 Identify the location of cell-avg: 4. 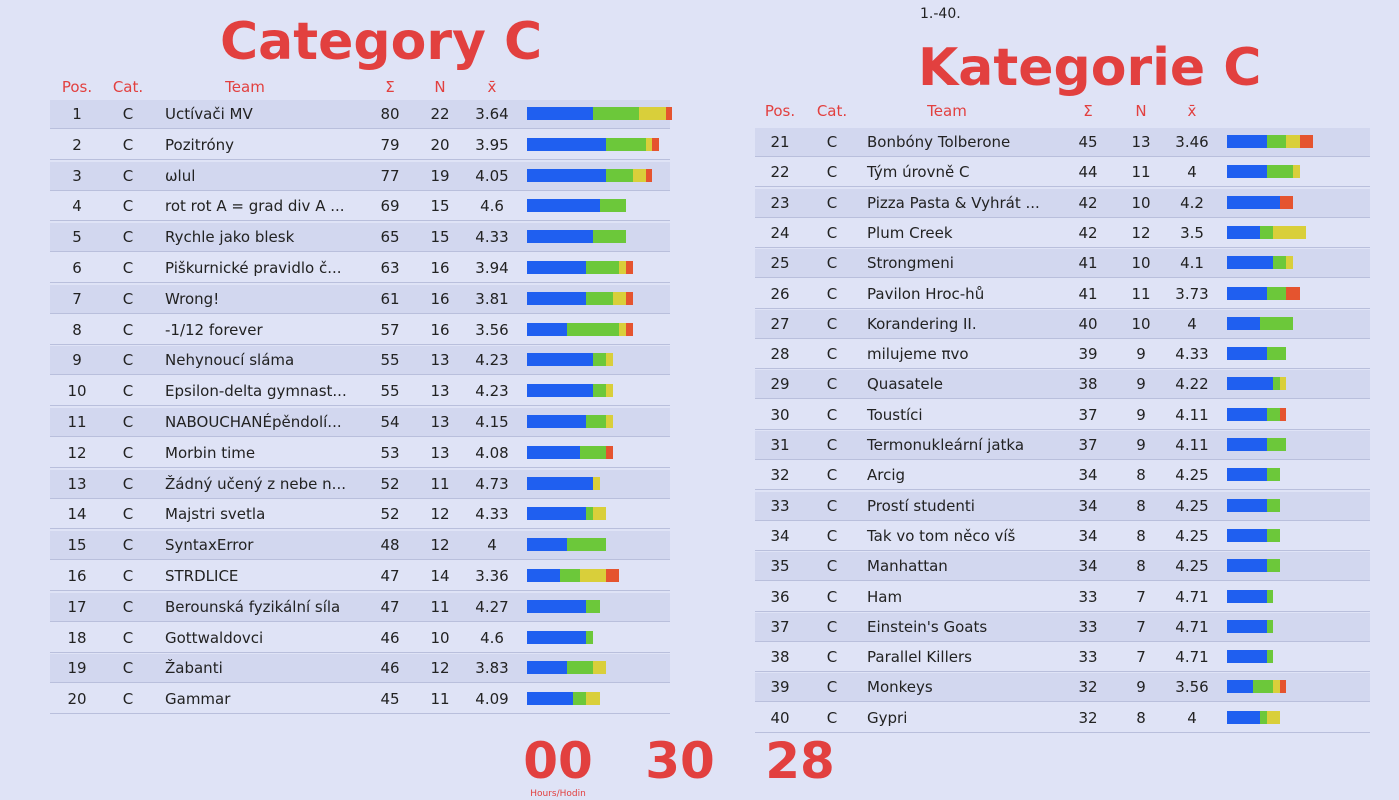
(1192, 323).